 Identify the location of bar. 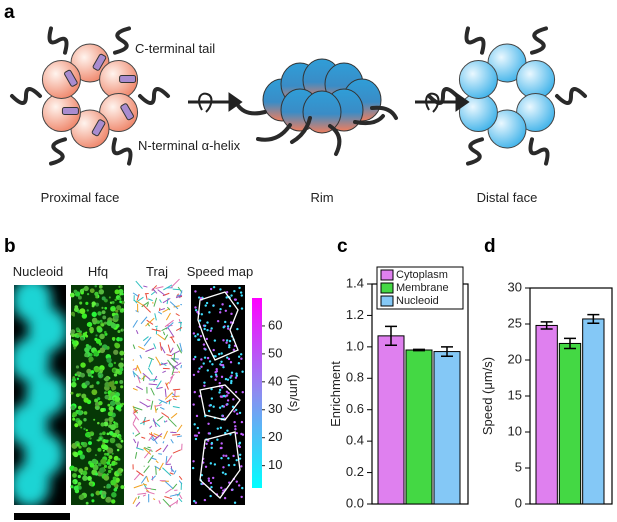
(391, 420).